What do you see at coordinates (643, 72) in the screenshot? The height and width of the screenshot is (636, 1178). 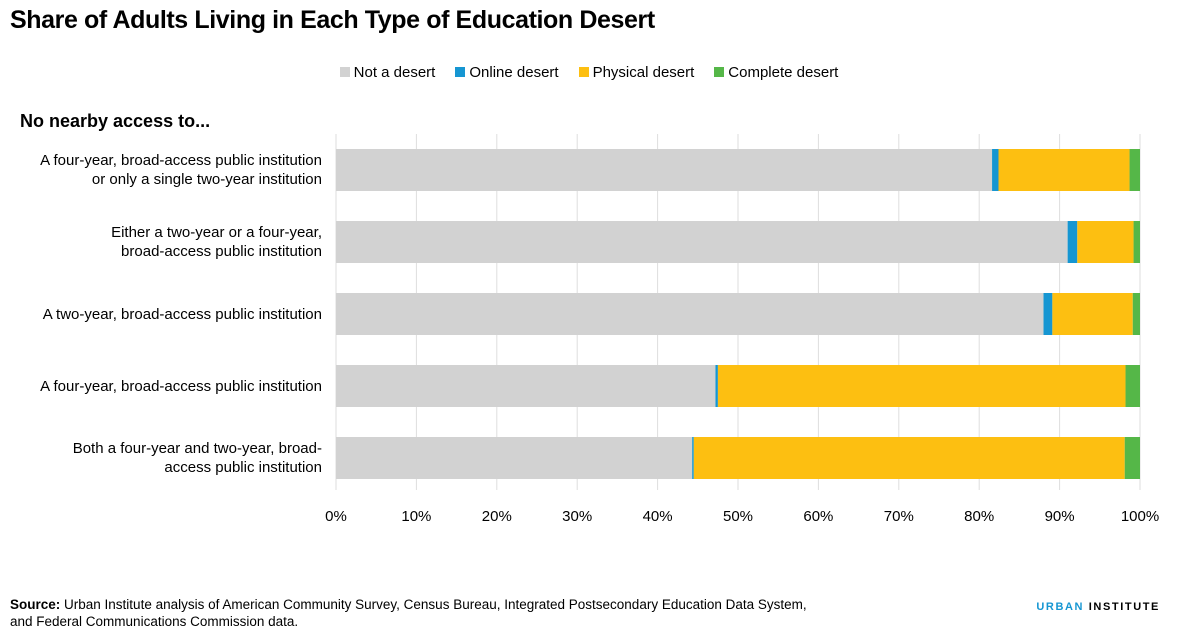 I see `legend-label: Physical desert` at bounding box center [643, 72].